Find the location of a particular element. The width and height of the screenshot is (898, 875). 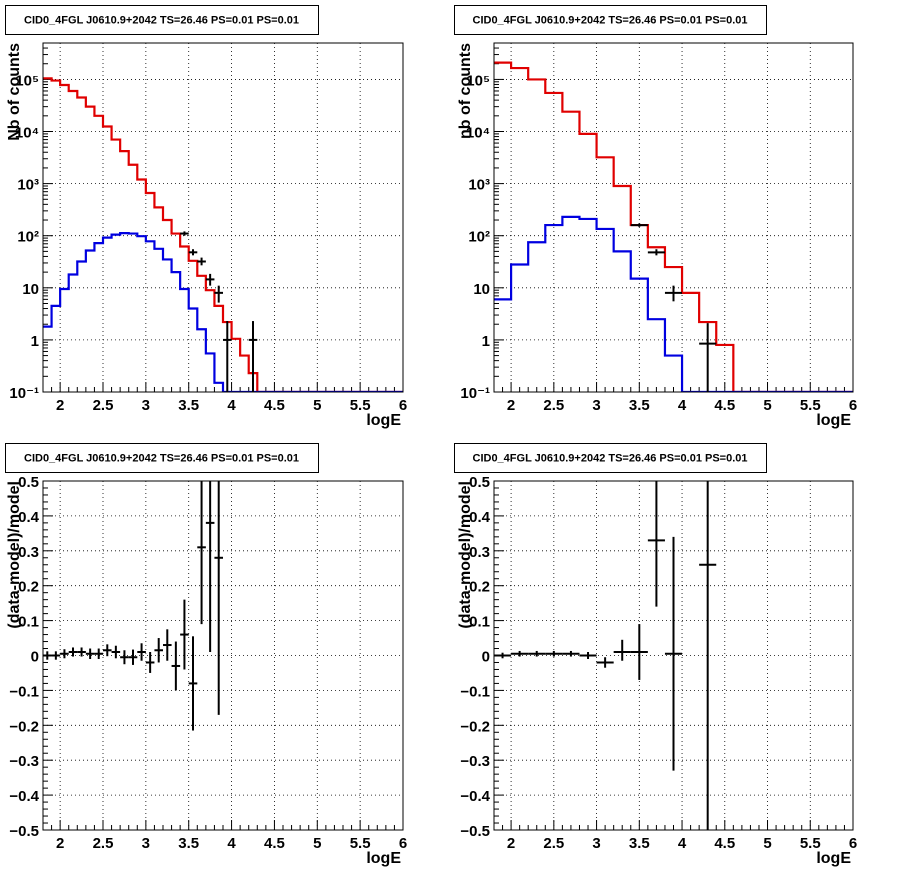

y-axis-label: (data-model)/model is located at coordinates (14, 555).